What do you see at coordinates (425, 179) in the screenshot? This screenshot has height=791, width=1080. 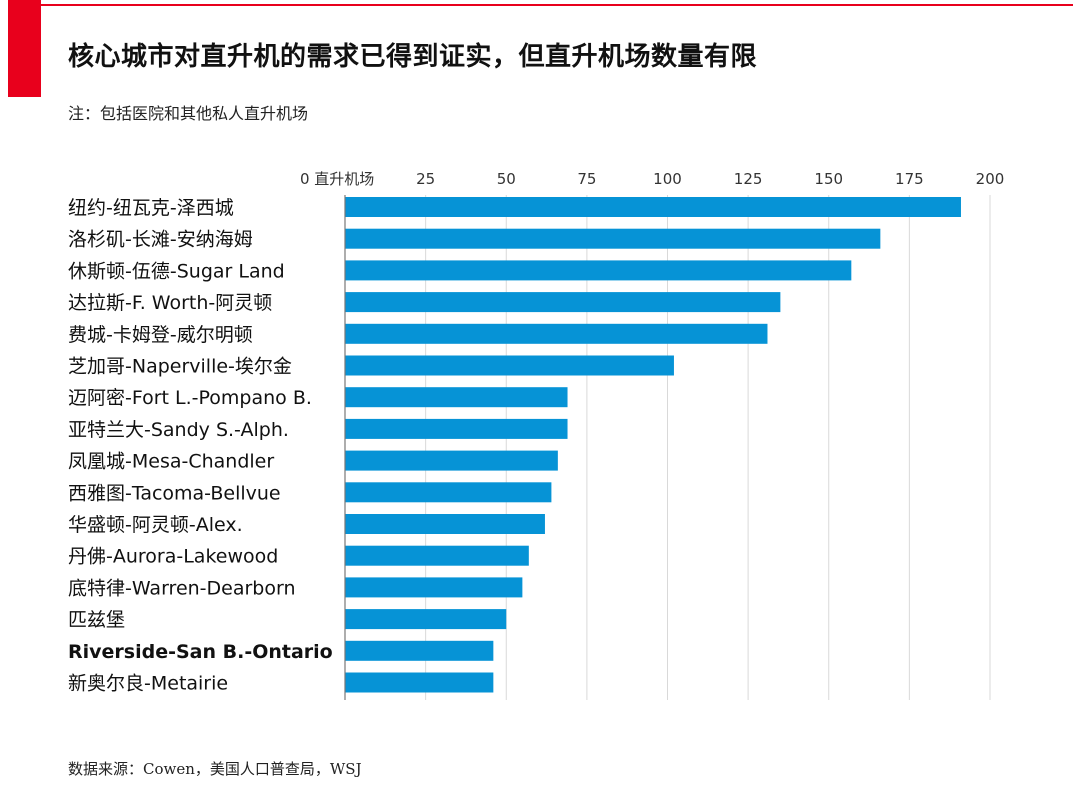 I see `x-tick-label-25: 25` at bounding box center [425, 179].